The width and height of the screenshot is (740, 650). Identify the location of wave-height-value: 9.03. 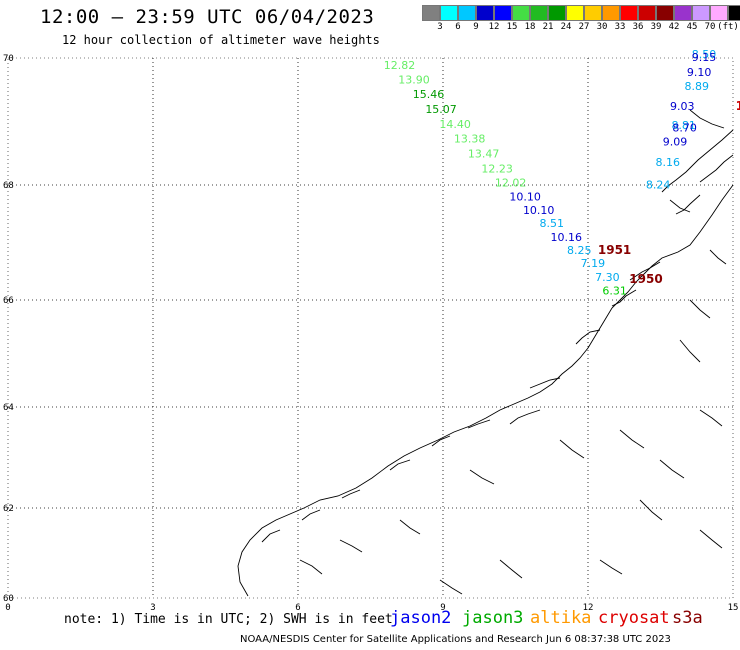
(682, 106).